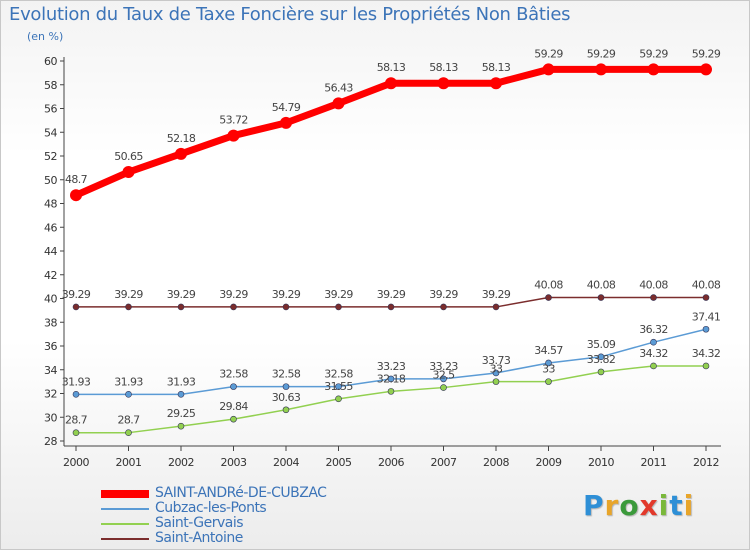 The height and width of the screenshot is (550, 750). I want to click on y-tick-label: 58, so click(50, 85).